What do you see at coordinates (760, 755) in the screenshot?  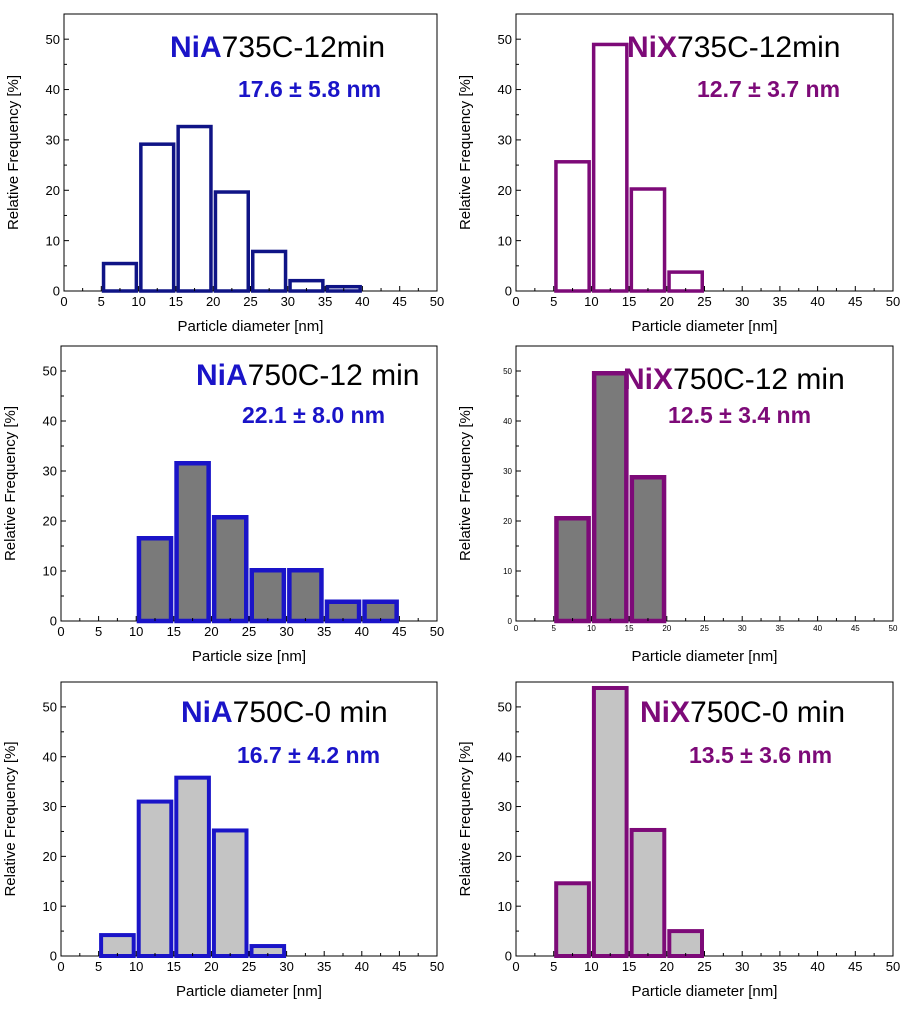 I see `size-stats: 13.5 ± 3.6 nm` at bounding box center [760, 755].